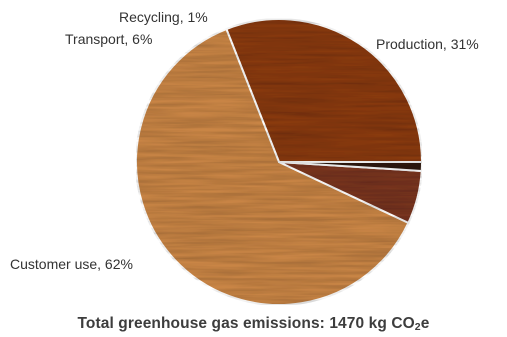 Image resolution: width=507 pixels, height=337 pixels. What do you see at coordinates (108, 39) in the screenshot?
I see `slice-label-transport: Transport, 6%` at bounding box center [108, 39].